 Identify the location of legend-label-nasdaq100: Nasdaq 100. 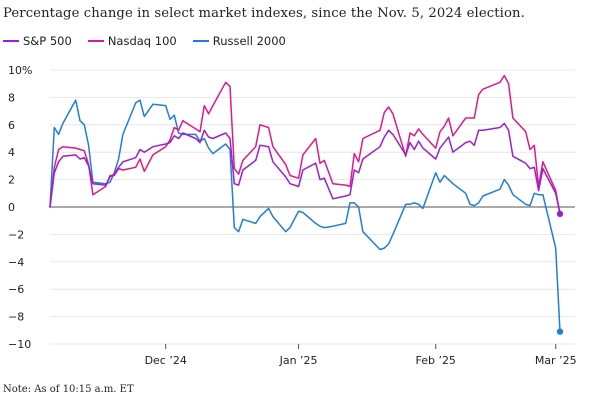
(142, 41).